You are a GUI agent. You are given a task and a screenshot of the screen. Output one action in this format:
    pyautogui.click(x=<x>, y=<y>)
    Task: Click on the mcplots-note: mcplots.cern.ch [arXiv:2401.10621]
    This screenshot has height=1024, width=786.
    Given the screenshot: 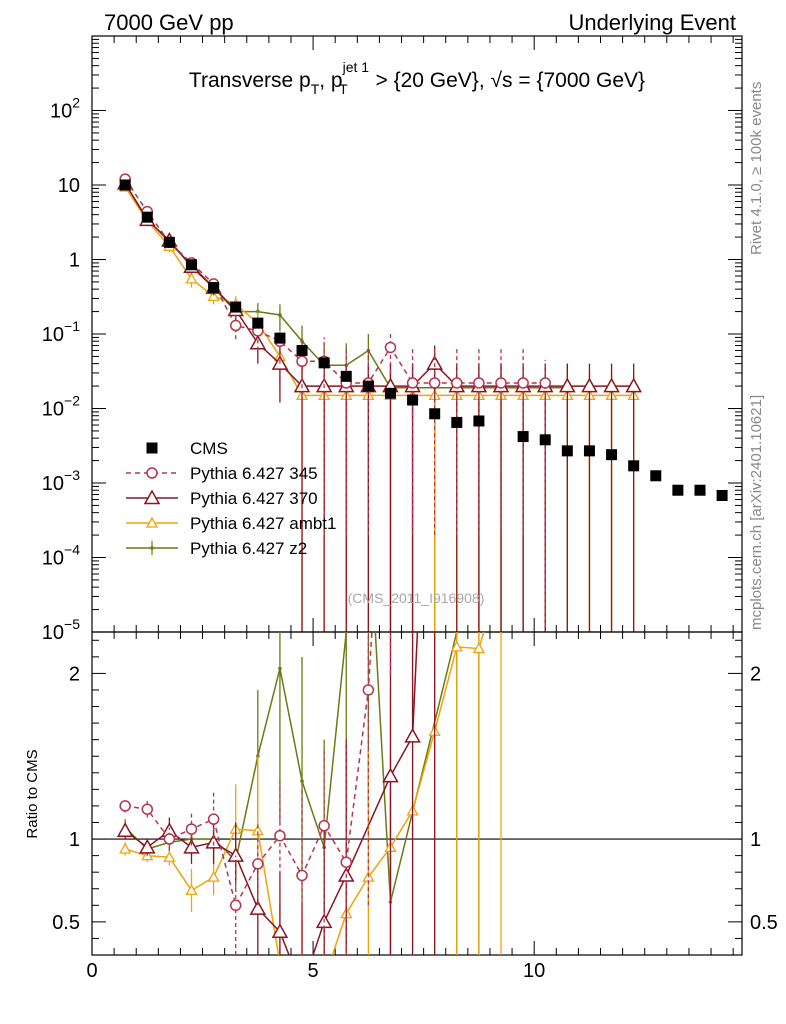 What is the action you would take?
    pyautogui.click(x=756, y=512)
    